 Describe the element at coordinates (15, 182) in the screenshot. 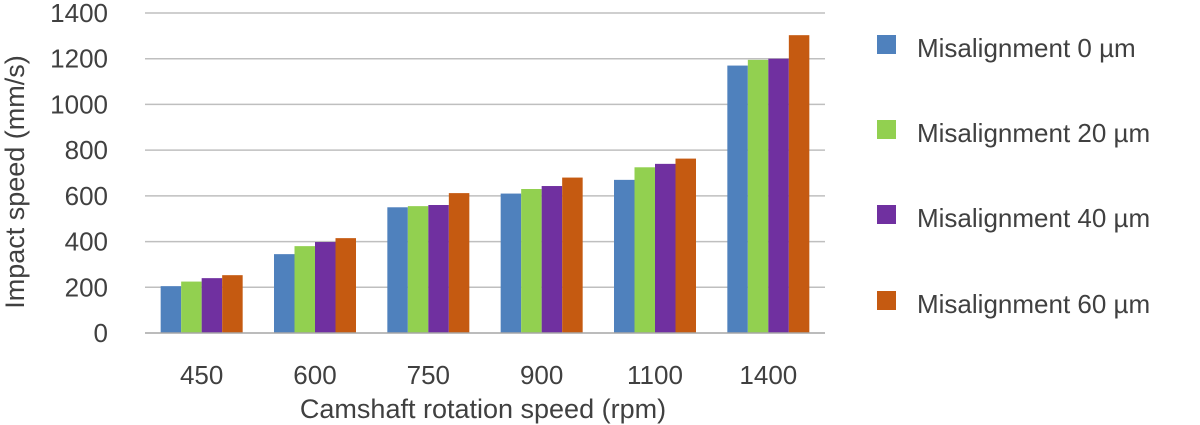

I see `y-axis-title: Impact speed (mm/s)` at that location.